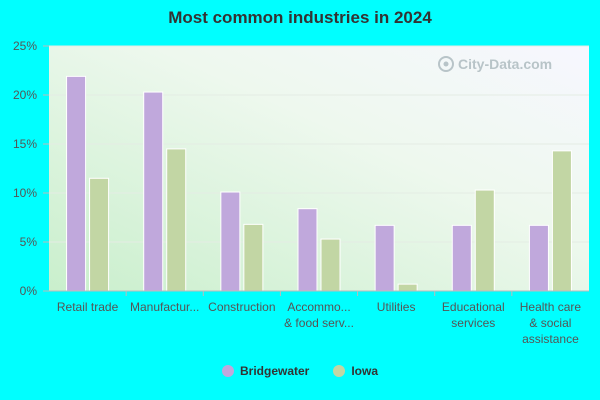 This screenshot has height=400, width=600. What do you see at coordinates (25, 95) in the screenshot?
I see `y-tick-label: 20%` at bounding box center [25, 95].